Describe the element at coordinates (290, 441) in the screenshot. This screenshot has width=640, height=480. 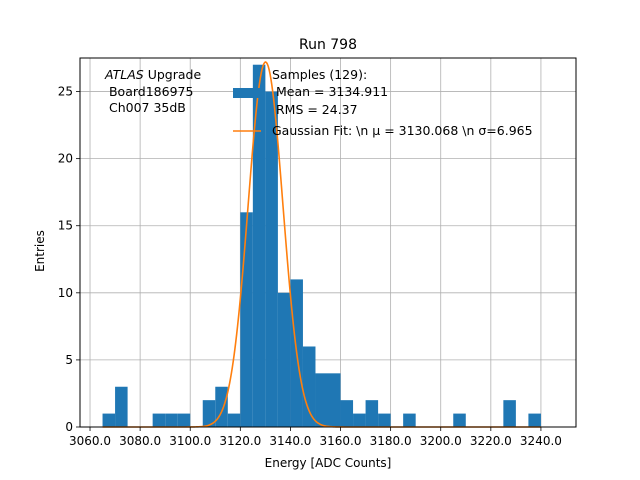
I see `x-tick-label: 3140.0` at that location.